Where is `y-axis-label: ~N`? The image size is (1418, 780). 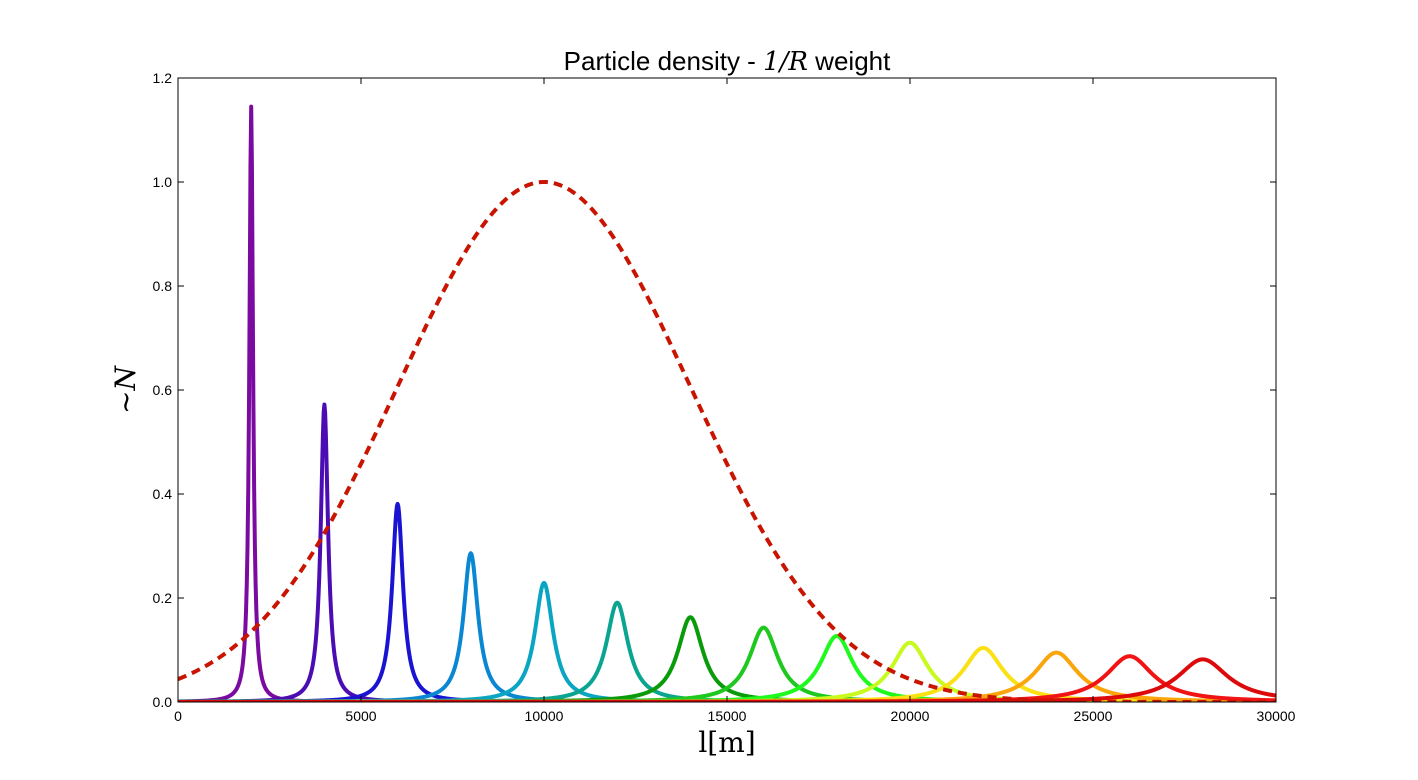
y-axis-label: ~N is located at coordinates (125, 389).